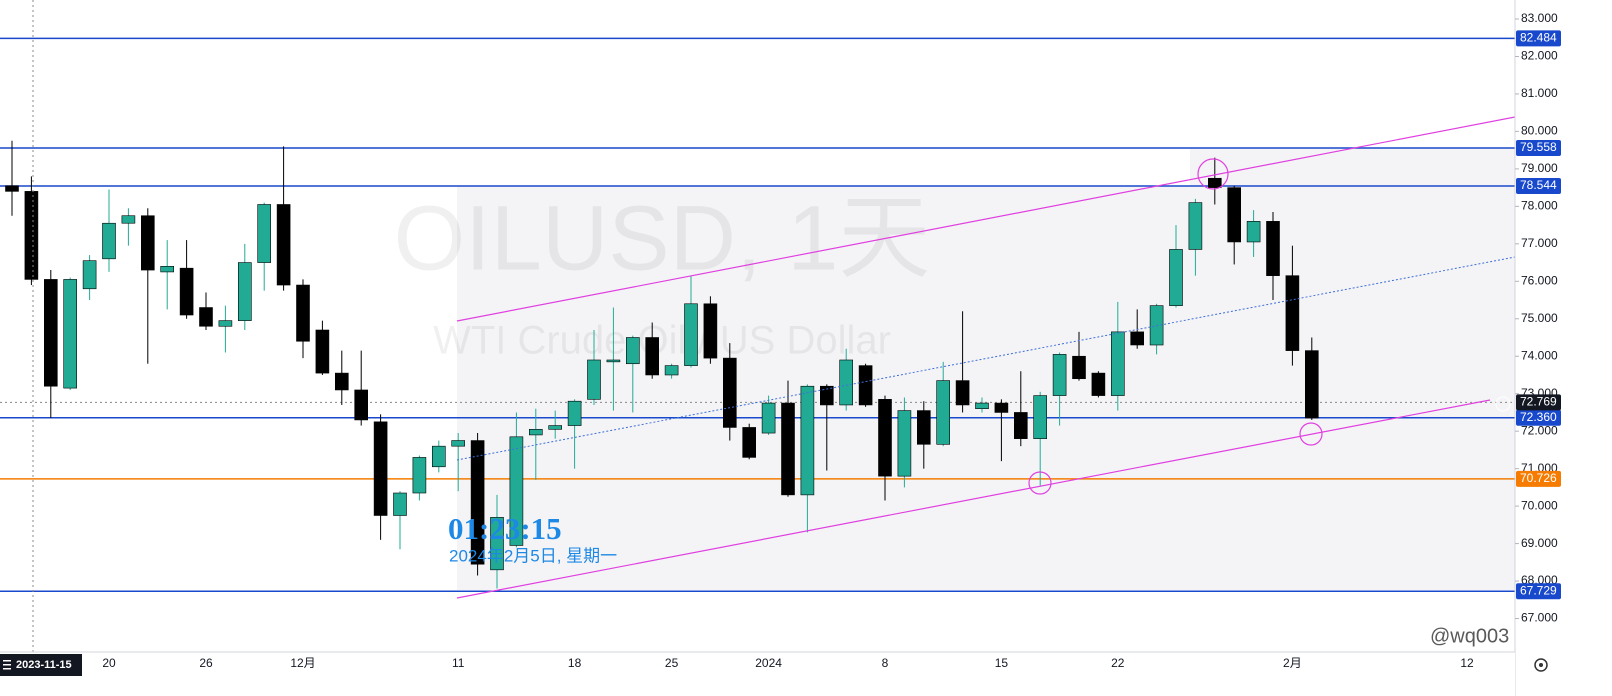 This screenshot has width=1612, height=696. Describe the element at coordinates (1538, 185) in the screenshot. I see `level-label: 78.544` at that location.